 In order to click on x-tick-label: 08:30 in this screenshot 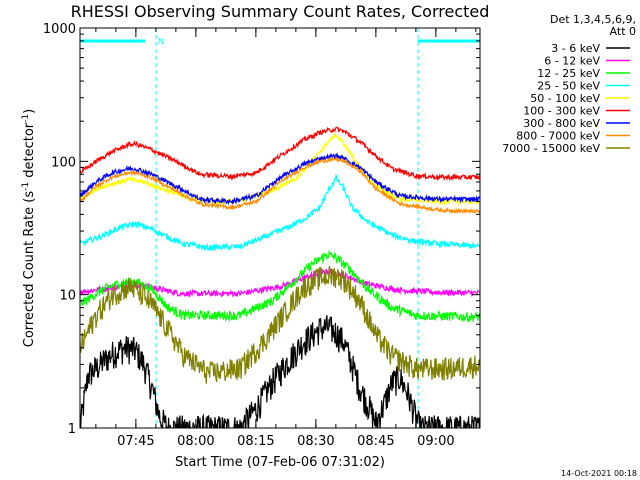, I will do `click(315, 441)`.